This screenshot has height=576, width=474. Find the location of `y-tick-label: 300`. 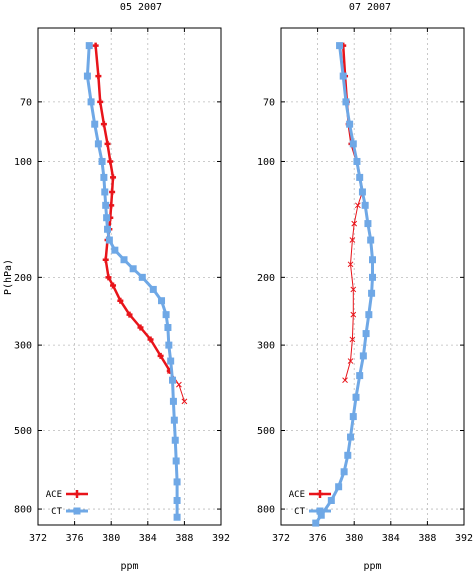

y-tick-label: 300 is located at coordinates (23, 346).